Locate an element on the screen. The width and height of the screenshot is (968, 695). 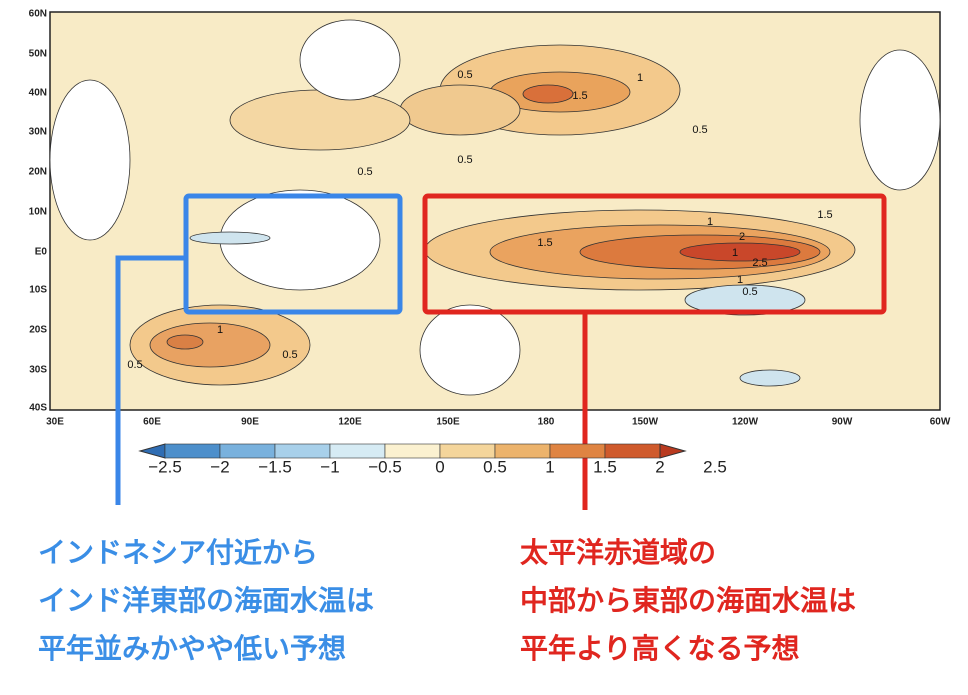
indian-note: インドネシア付近から インド洋東部の海面水温は 平年並みかやや低い予想 is located at coordinates (206, 601).